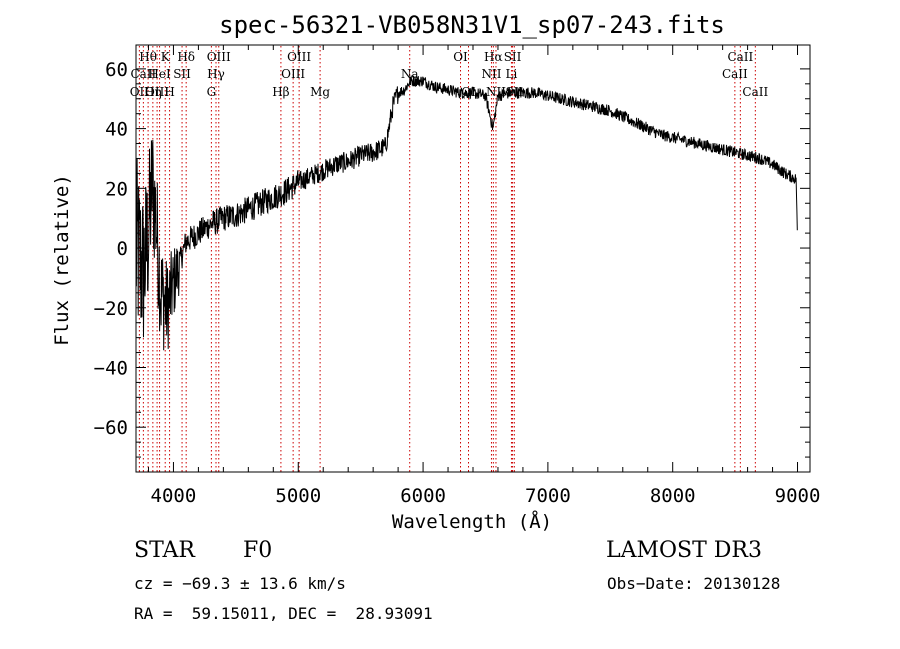 Image resolution: width=900 pixels, height=649 pixels. What do you see at coordinates (148, 57) in the screenshot?
I see `line-label-hθ: Hθ` at bounding box center [148, 57].